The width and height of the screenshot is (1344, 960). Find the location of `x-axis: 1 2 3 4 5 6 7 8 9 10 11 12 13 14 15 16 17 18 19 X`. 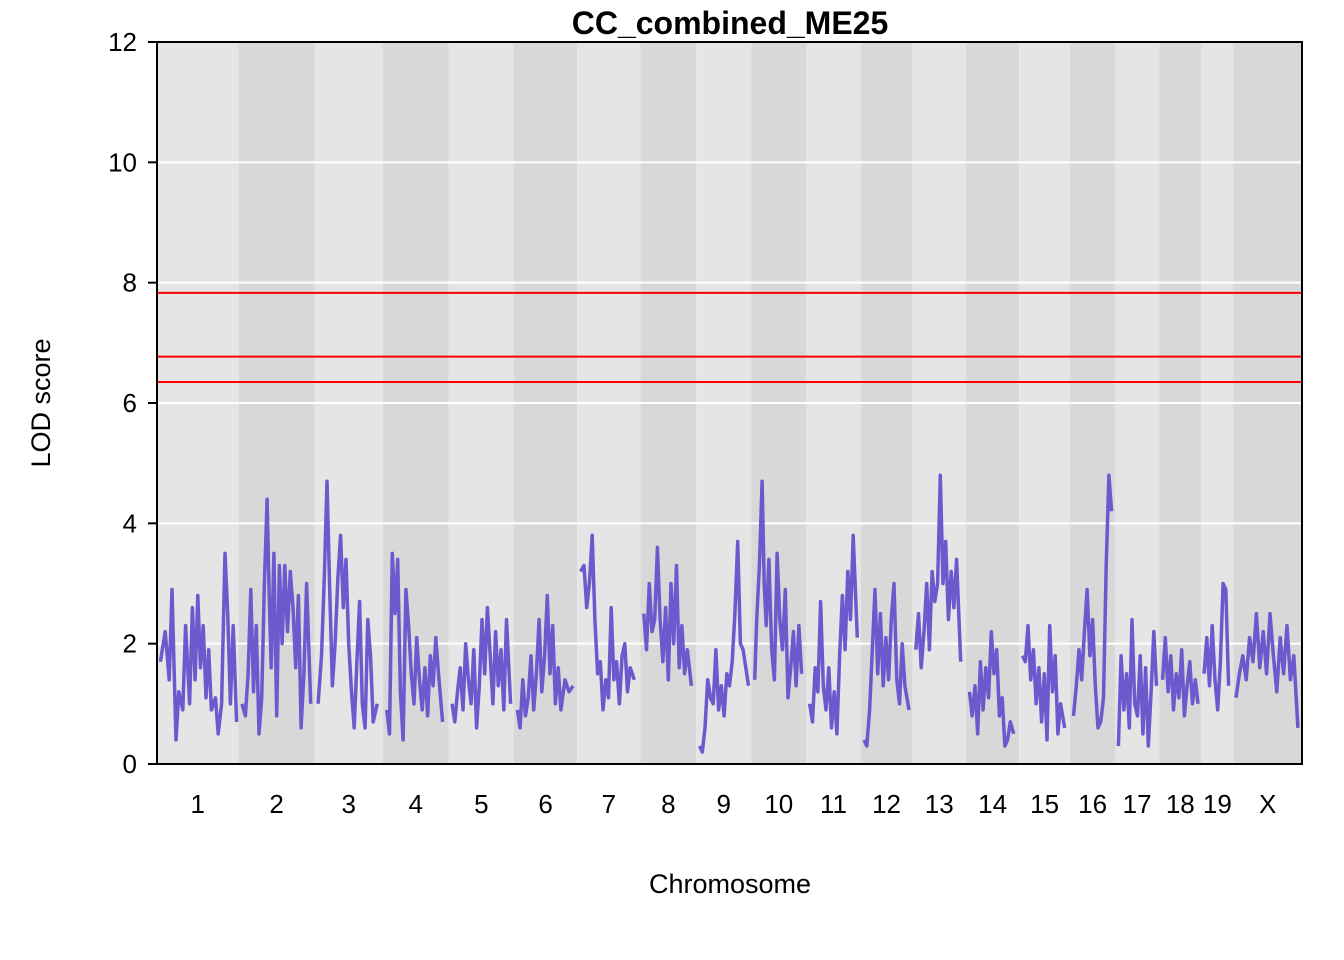

x-axis: 1 2 3 4 5 6 7 8 9 10 11 12 13 14 15 16 17 18 19 X is located at coordinates (734, 804).